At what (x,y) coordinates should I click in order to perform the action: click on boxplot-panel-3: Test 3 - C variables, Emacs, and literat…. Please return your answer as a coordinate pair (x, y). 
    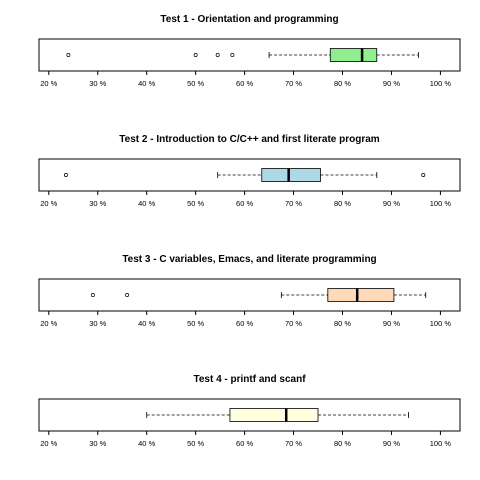
    Looking at the image, I should click on (249, 291).